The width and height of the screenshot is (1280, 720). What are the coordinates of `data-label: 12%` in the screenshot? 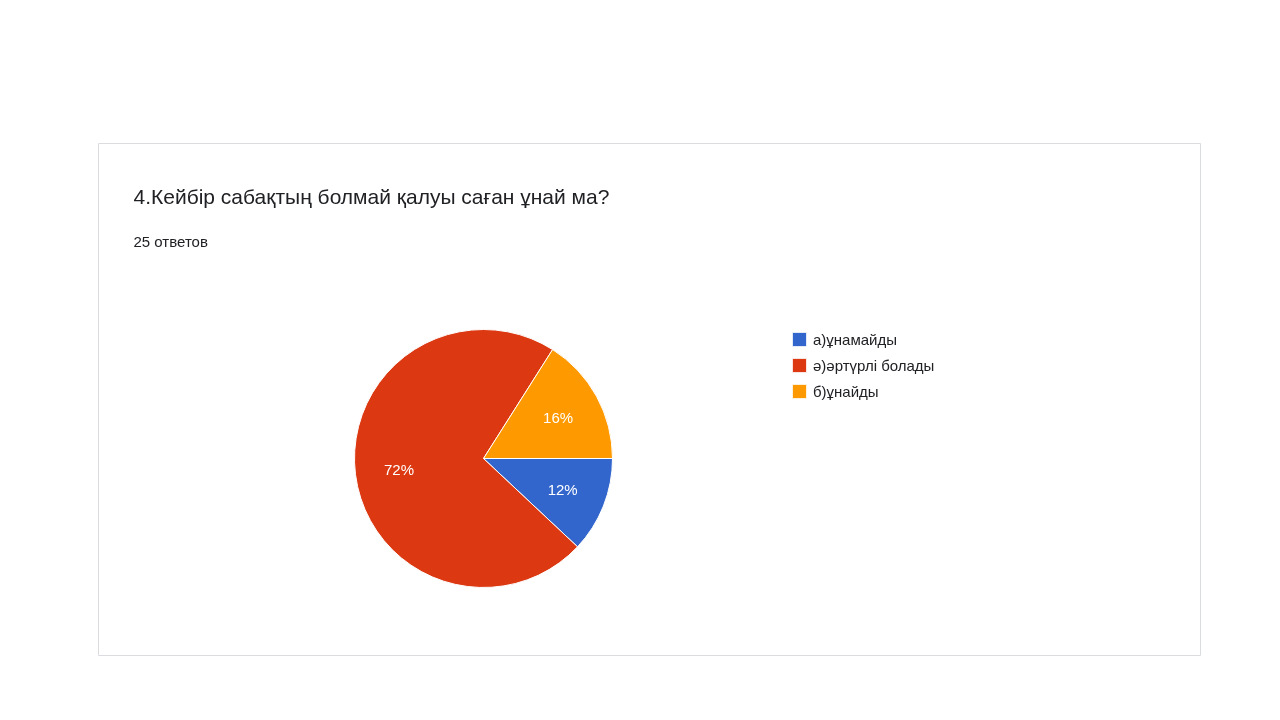 It's located at (562, 490).